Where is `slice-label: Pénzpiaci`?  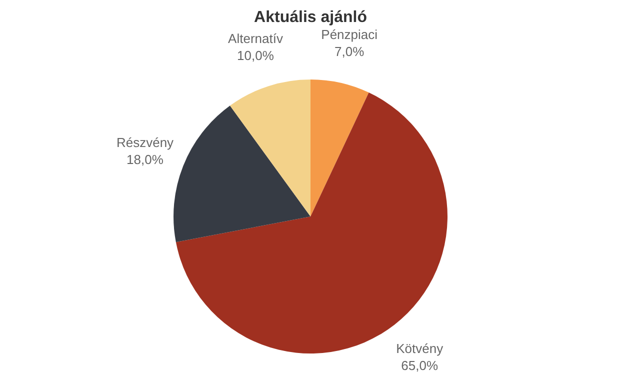 slice-label: Pénzpiaci is located at coordinates (349, 34).